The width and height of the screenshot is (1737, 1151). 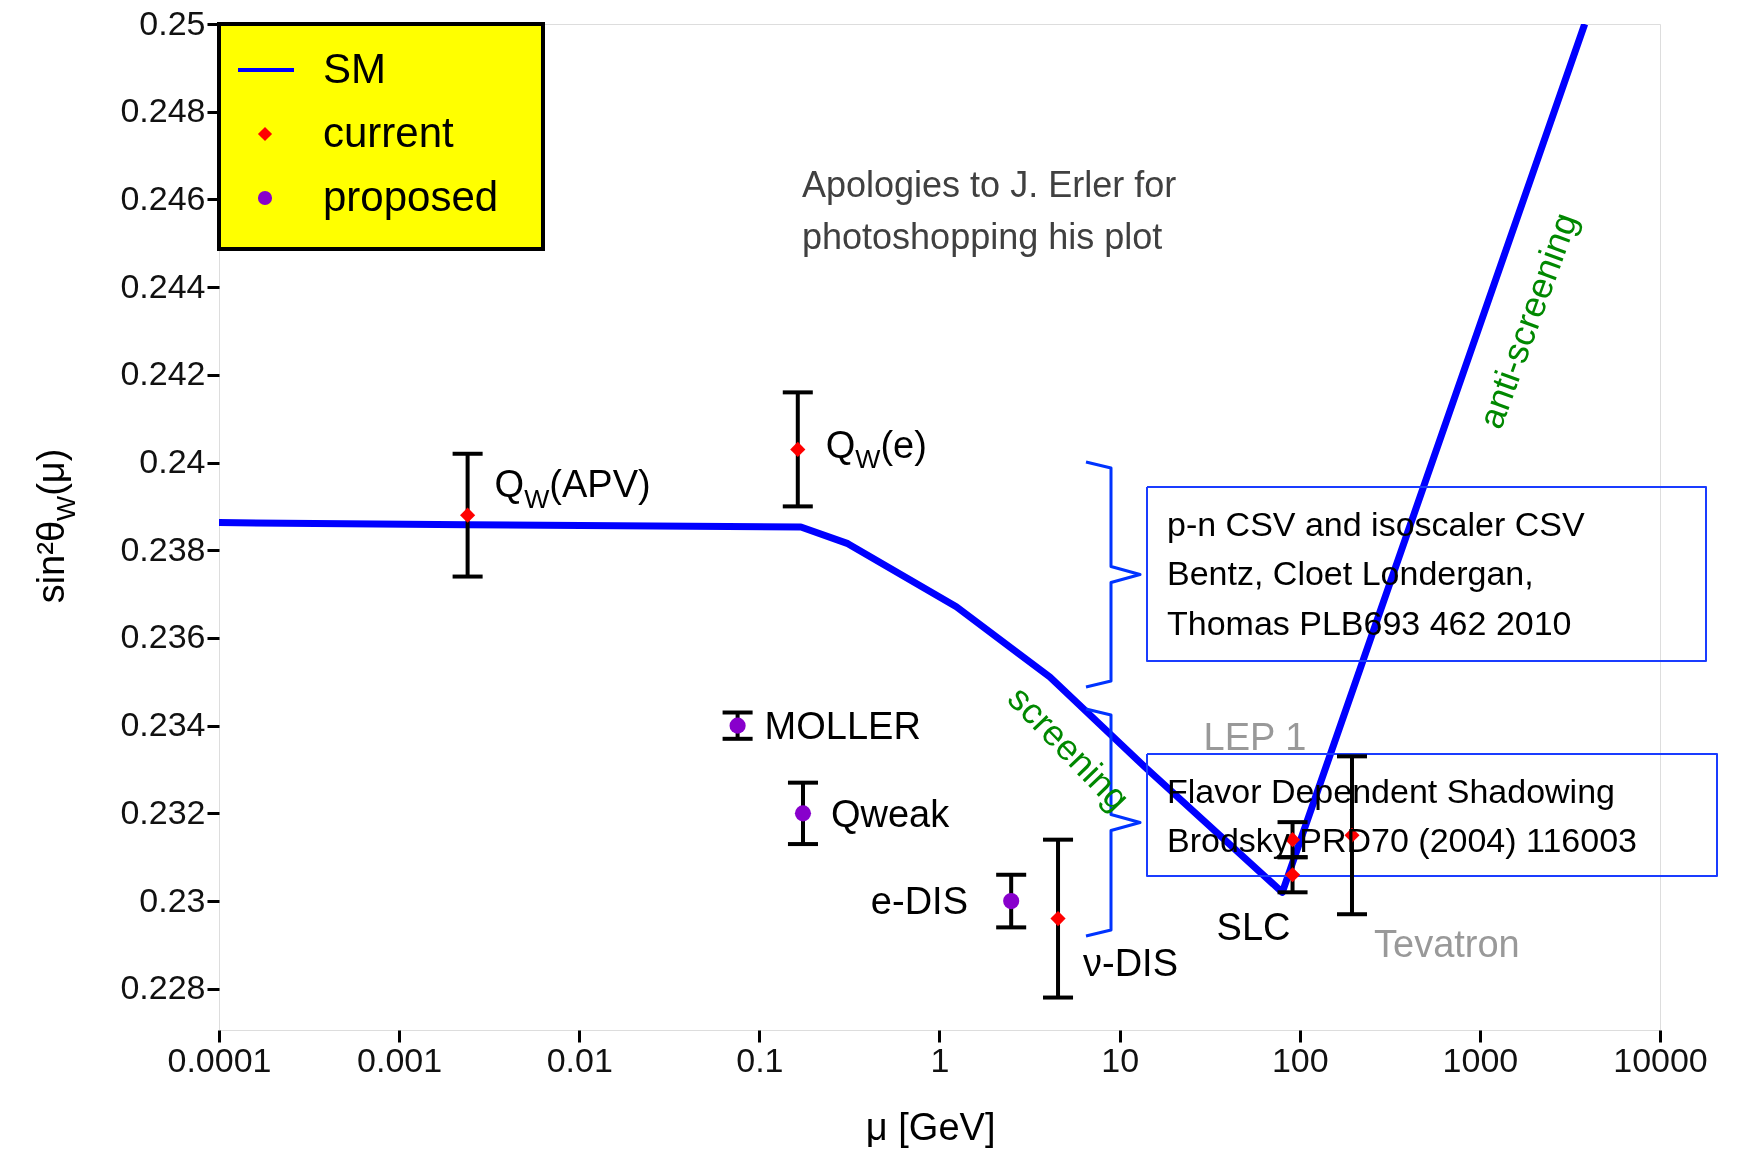 What do you see at coordinates (219, 1059) in the screenshot?
I see `x-tick-label: 0.0001` at bounding box center [219, 1059].